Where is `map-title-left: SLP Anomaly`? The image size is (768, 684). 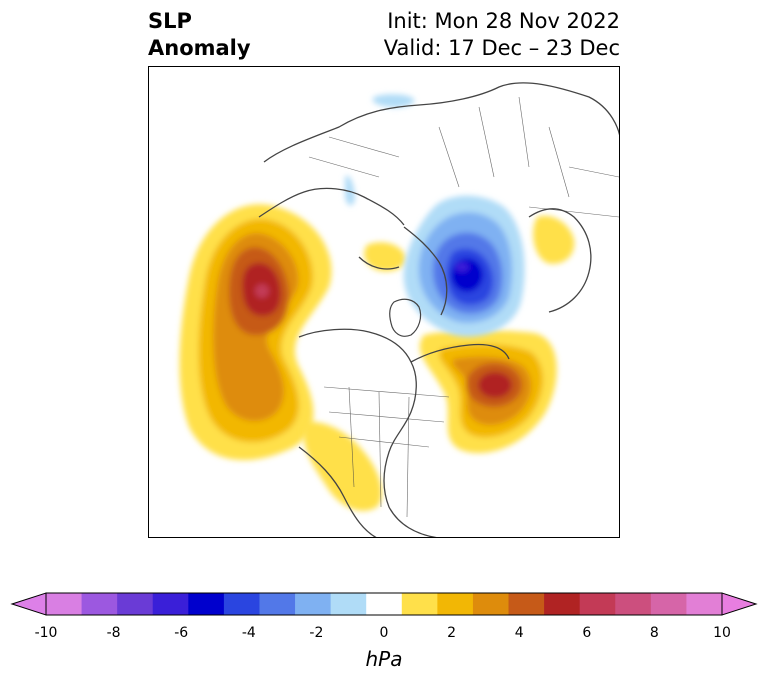
map-title-left: SLP Anomaly is located at coordinates (199, 35).